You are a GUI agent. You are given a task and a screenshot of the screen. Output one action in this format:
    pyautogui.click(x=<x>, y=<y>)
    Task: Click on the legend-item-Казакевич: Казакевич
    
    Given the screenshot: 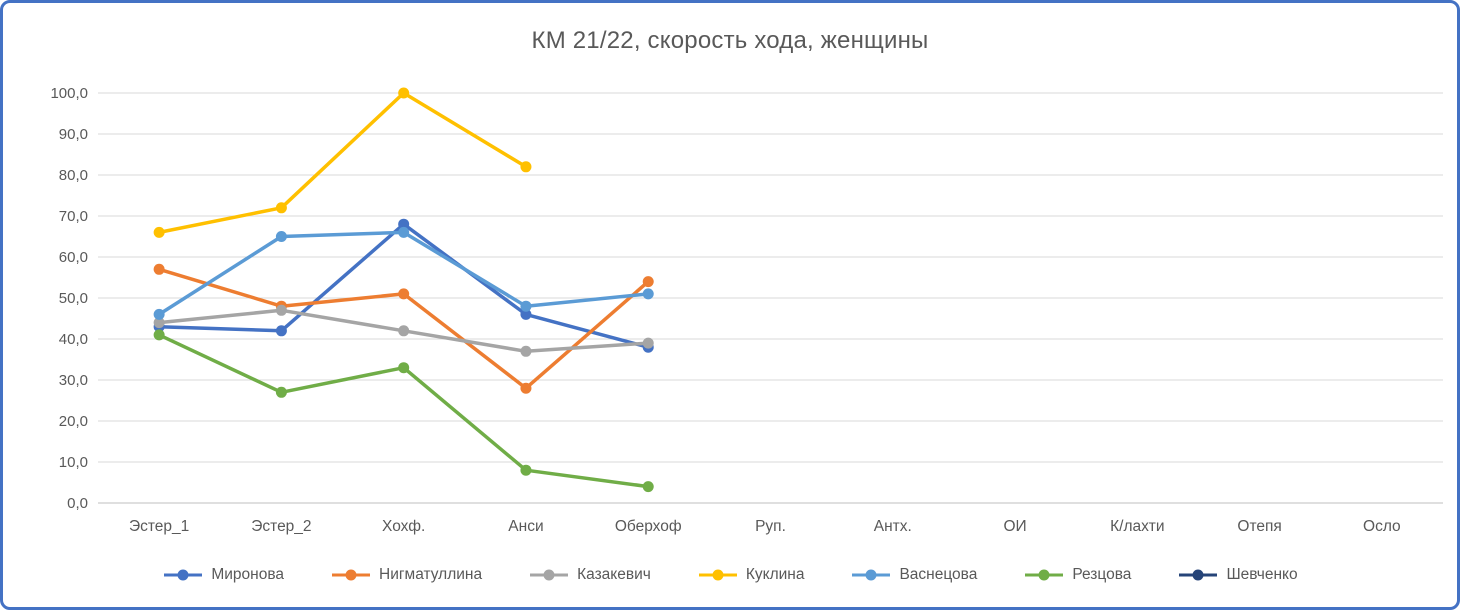 What is the action you would take?
    pyautogui.click(x=589, y=575)
    